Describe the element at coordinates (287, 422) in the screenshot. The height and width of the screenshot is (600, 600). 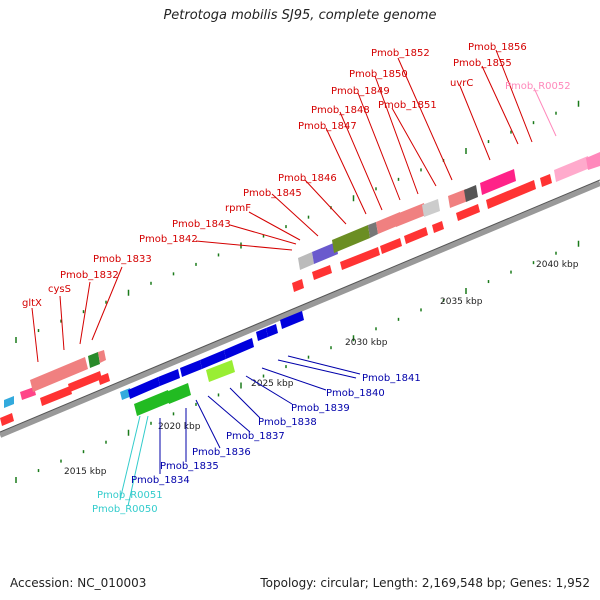
I see `gene-label-pmob-1838: Pmob_1838` at that location.